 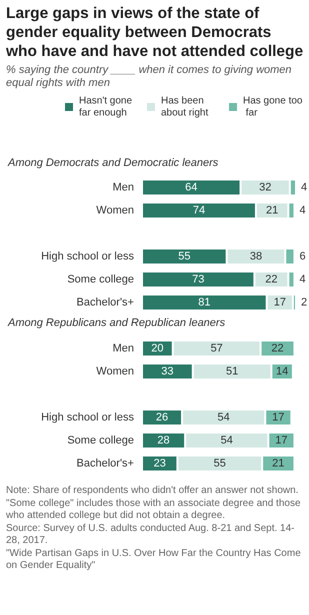 What do you see at coordinates (160, 464) in the screenshot?
I see `data-label: 23` at bounding box center [160, 464].